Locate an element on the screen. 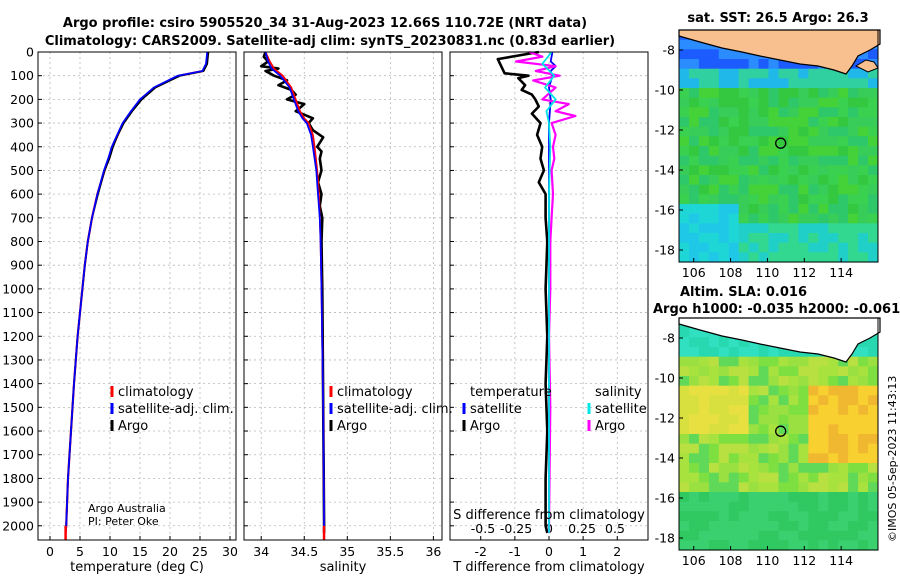 This screenshot has width=900, height=580. y-tick-label: 1700 is located at coordinates (18, 454).